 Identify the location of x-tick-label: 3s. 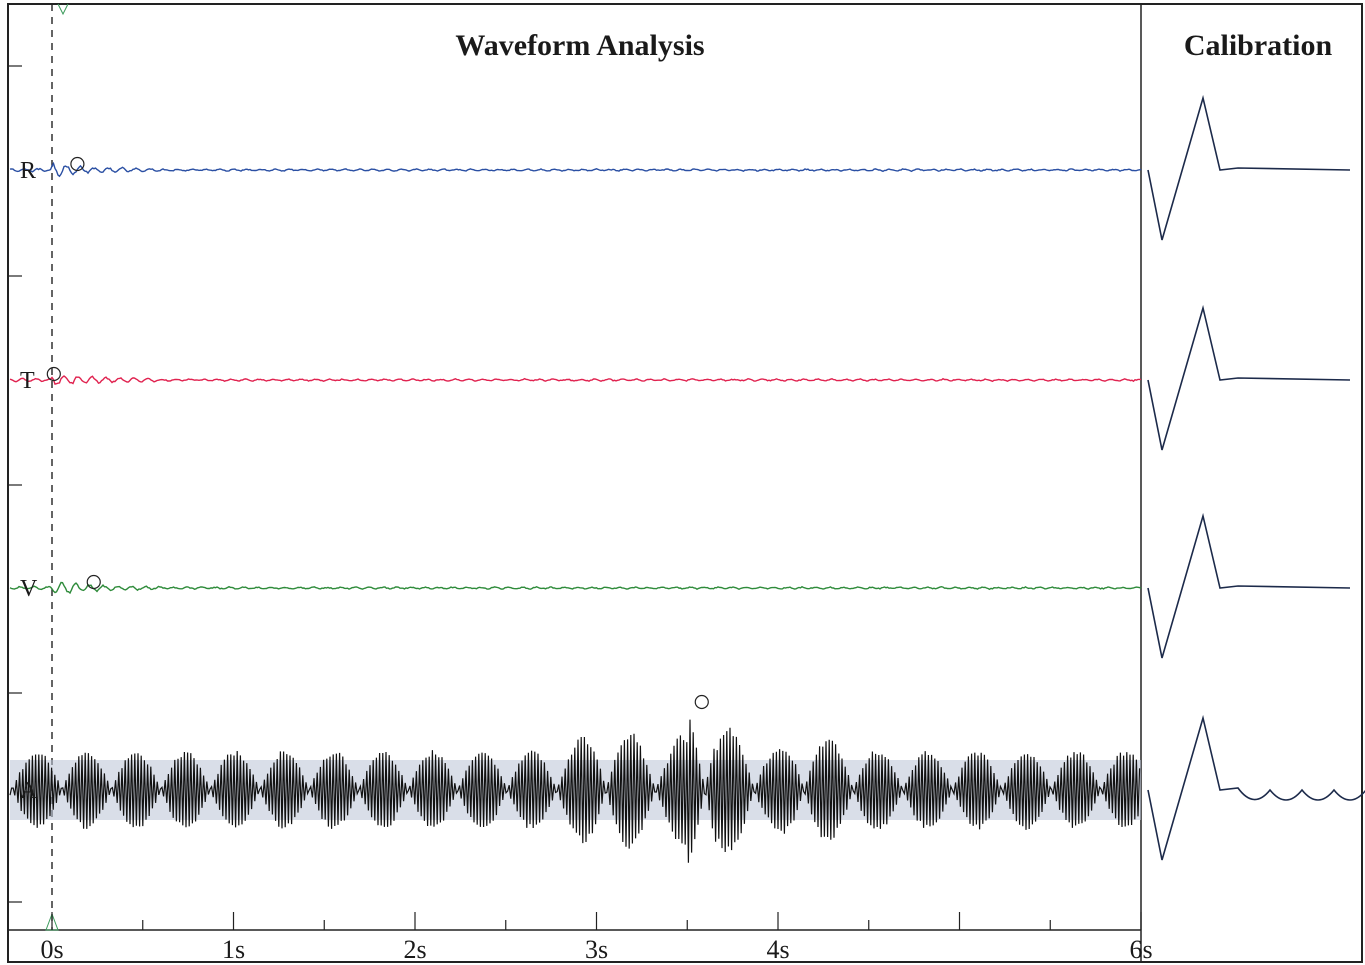
(596, 949).